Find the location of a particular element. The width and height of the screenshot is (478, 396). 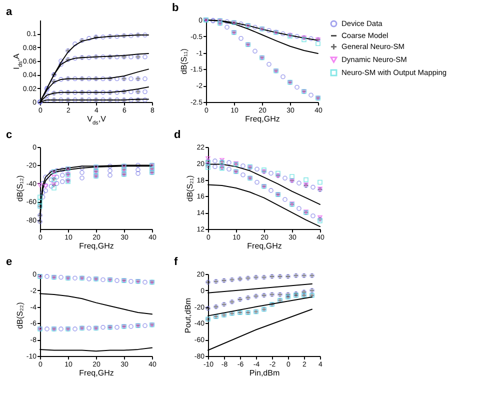

x-axis-title: V$_{ds}$,V is located at coordinates (97, 120).